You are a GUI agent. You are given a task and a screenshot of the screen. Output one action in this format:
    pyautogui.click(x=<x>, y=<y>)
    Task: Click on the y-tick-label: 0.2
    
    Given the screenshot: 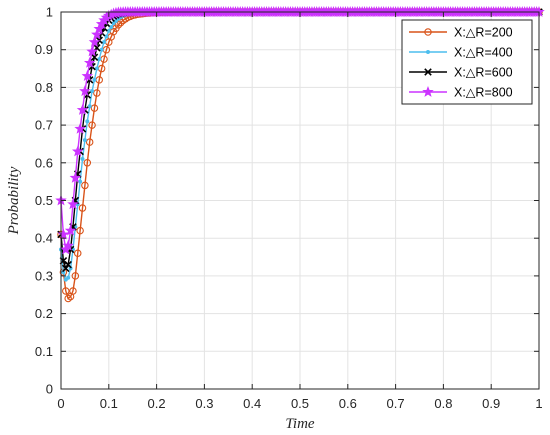 What is the action you would take?
    pyautogui.click(x=44, y=313)
    